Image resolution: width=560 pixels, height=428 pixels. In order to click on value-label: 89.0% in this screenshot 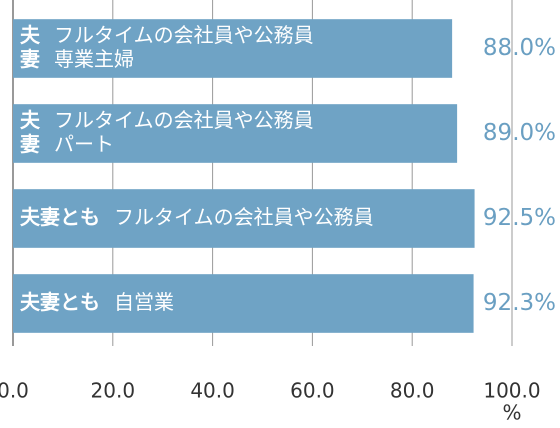, I will do `click(519, 133)`.